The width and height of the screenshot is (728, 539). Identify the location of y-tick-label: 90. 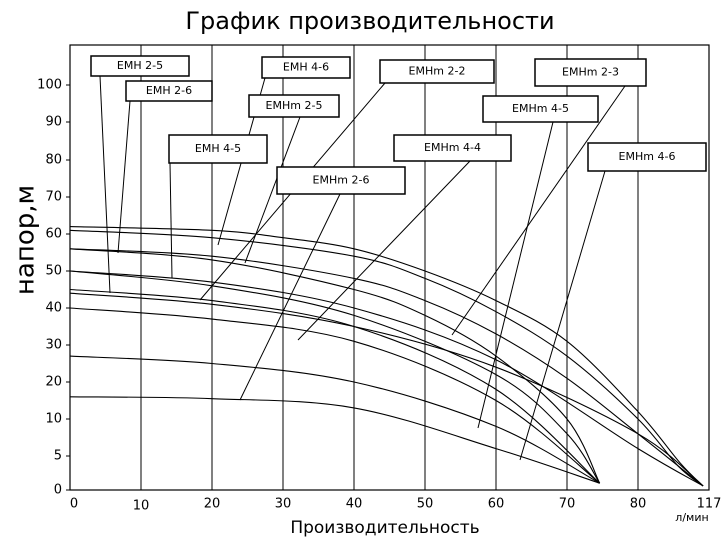
(53, 122).